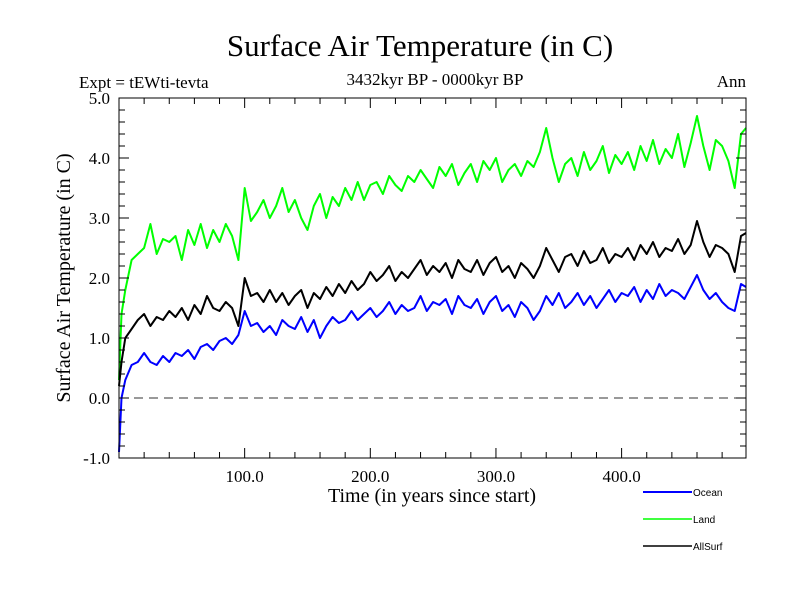  Describe the element at coordinates (99, 218) in the screenshot. I see `y-tick-label: 3.0` at that location.